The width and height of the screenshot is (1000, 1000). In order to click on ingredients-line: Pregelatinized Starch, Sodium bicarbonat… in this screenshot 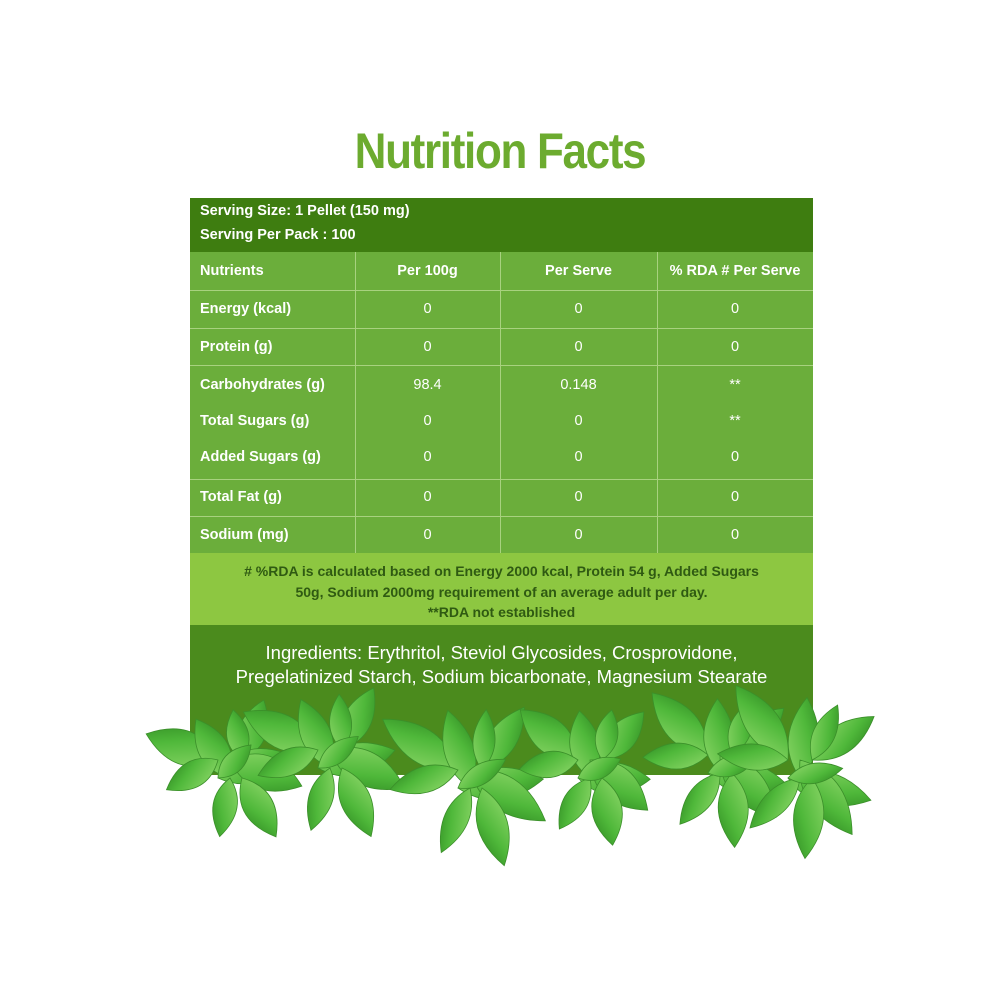, I will do `click(501, 676)`.